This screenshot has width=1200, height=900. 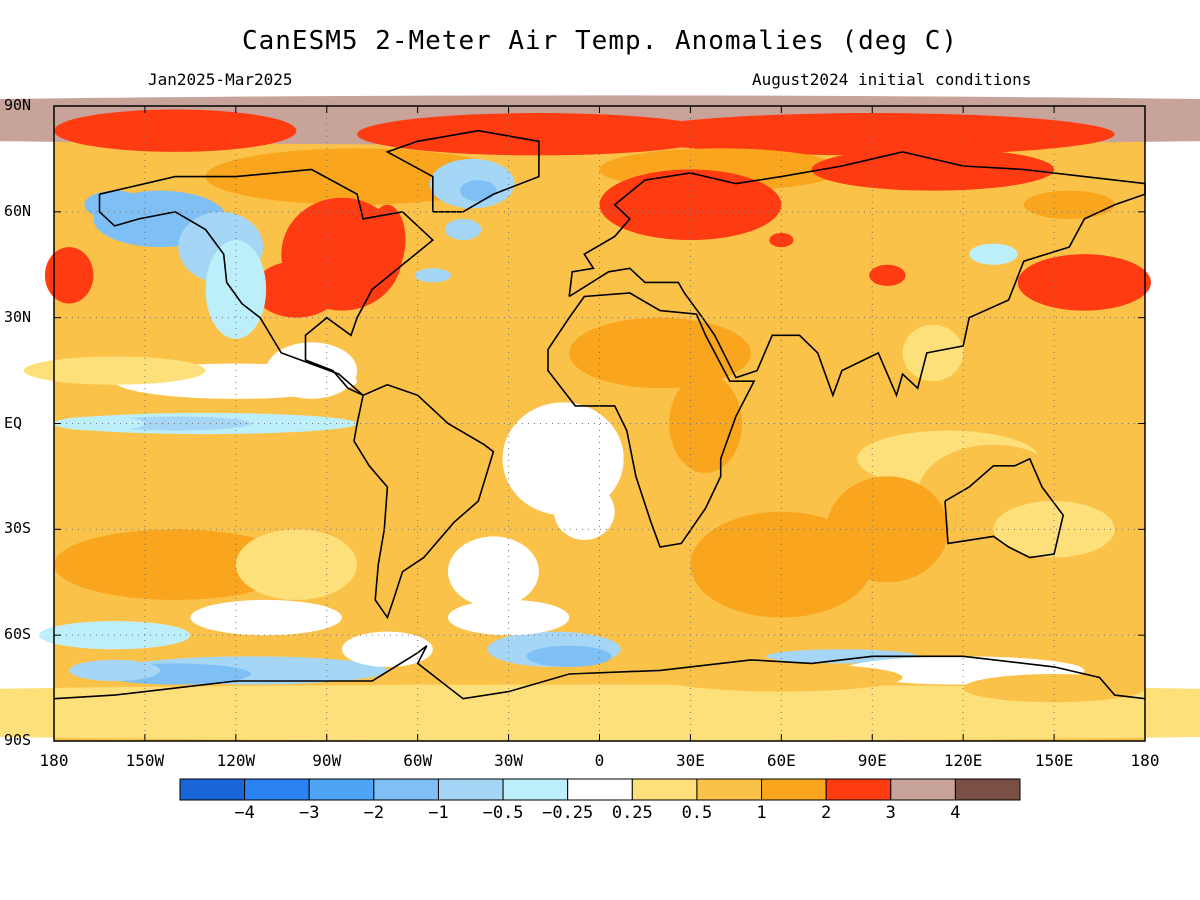 What do you see at coordinates (963, 760) in the screenshot?
I see `lon-label: 120E` at bounding box center [963, 760].